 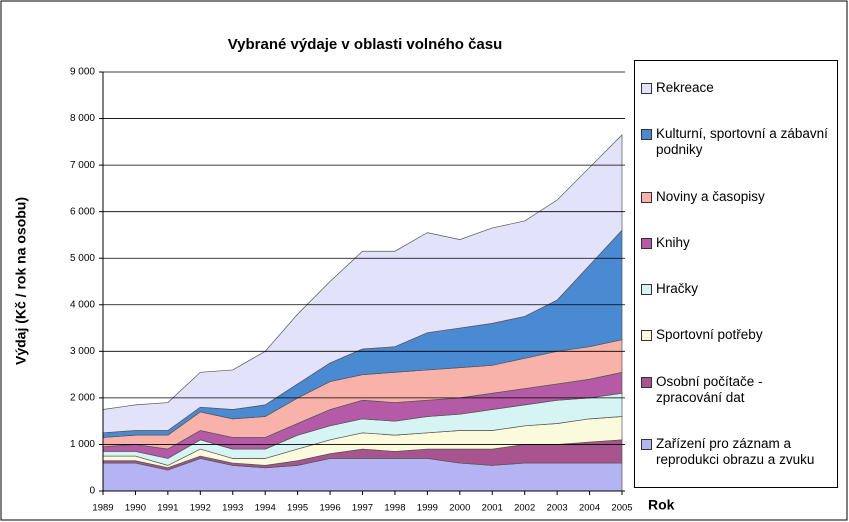 I want to click on x-tick-label: 1993, so click(x=232, y=508).